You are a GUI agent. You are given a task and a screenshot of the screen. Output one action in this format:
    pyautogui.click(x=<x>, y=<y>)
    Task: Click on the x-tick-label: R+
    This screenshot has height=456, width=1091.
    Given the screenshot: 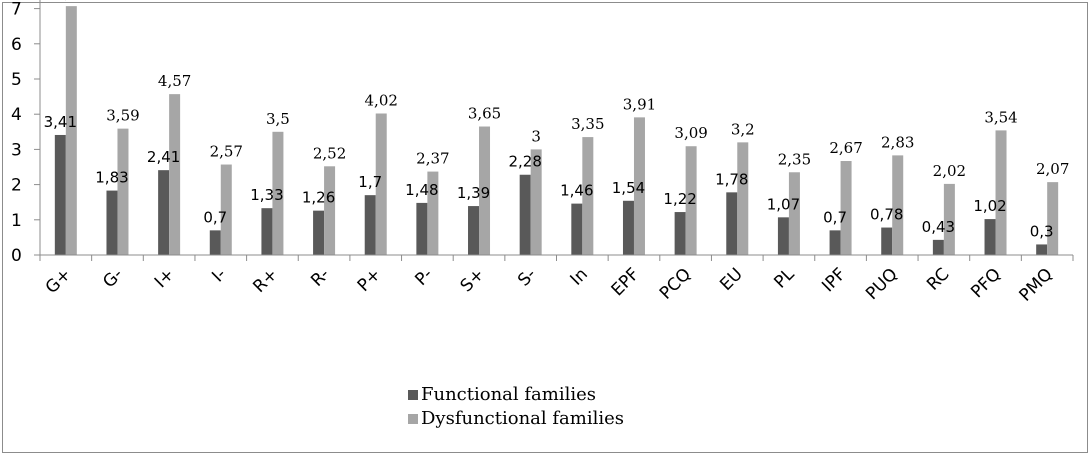 What is the action you would take?
    pyautogui.click(x=265, y=280)
    